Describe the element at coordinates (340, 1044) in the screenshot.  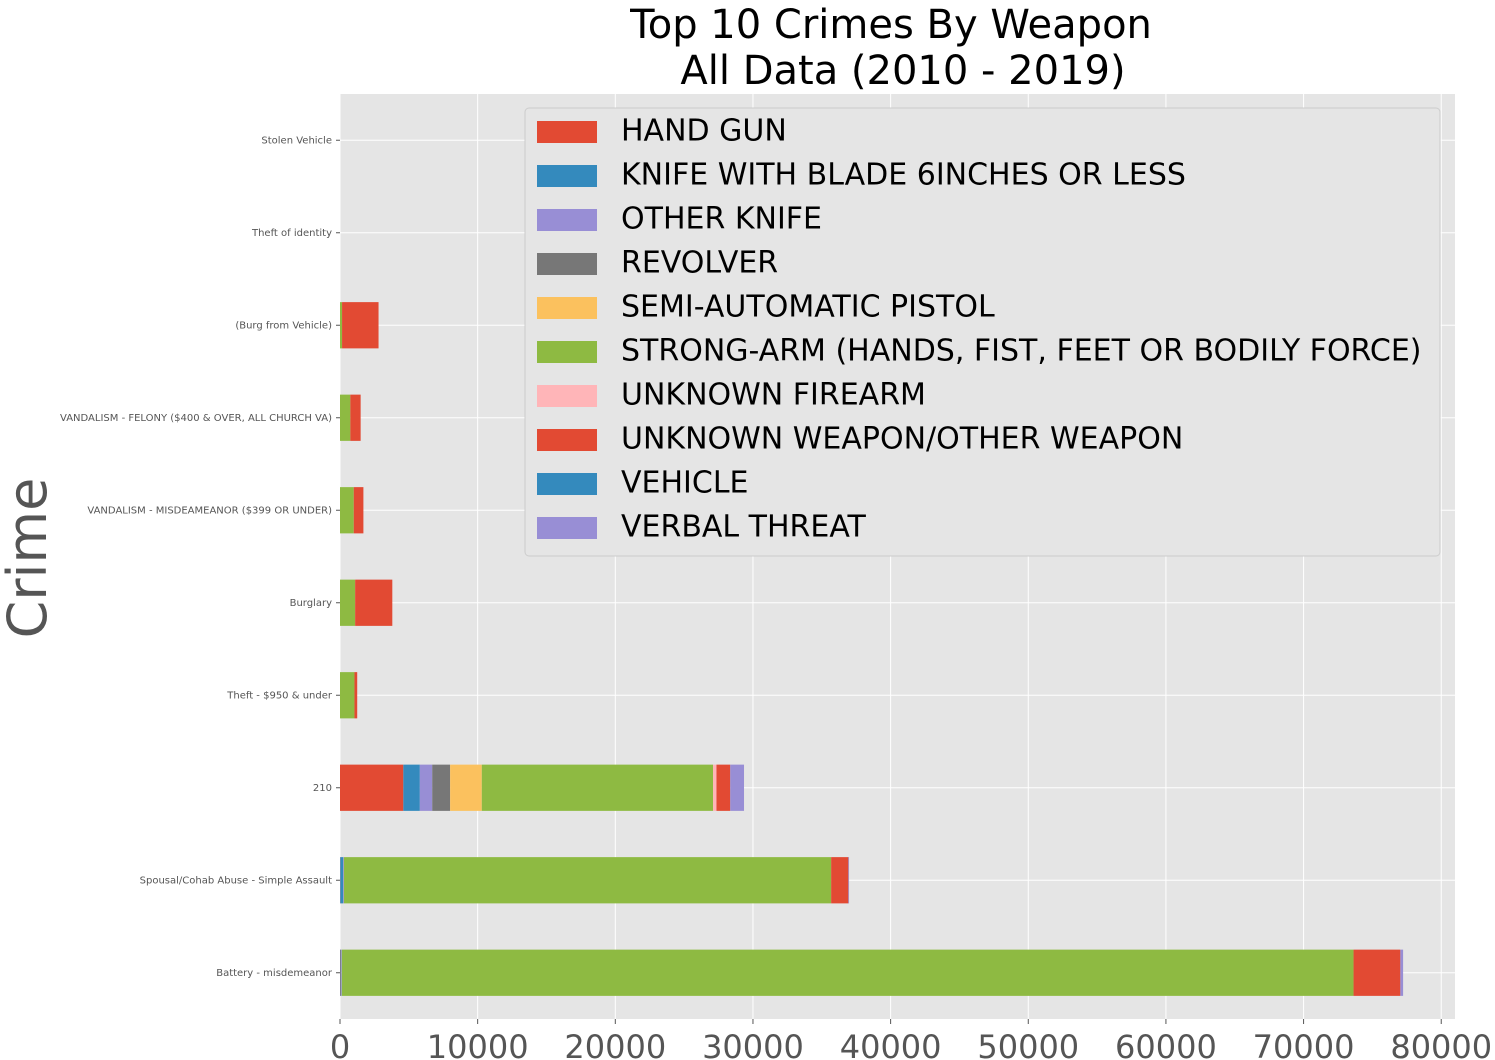
I see `x-tick-label: 0` at that location.